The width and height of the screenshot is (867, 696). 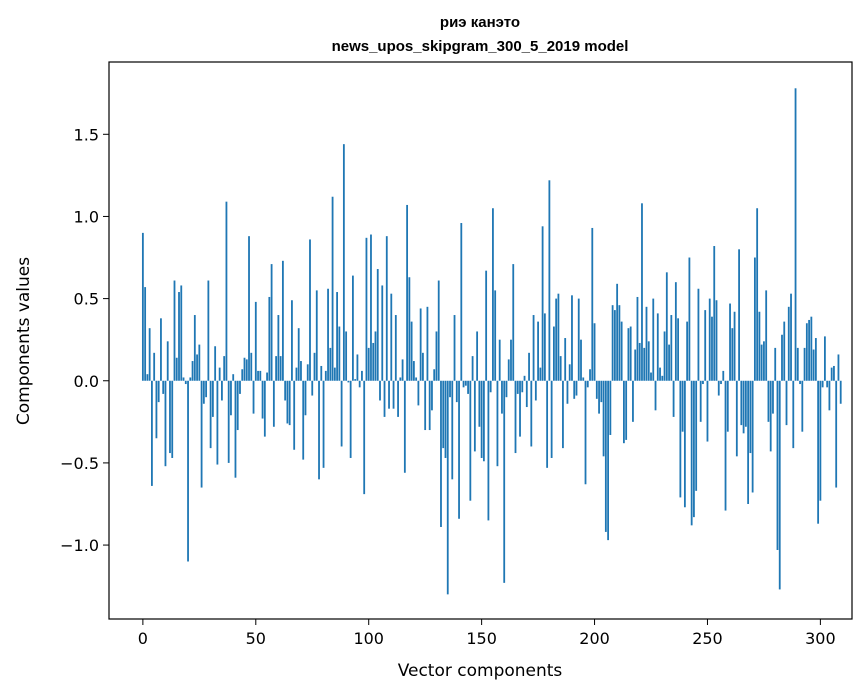 What do you see at coordinates (487, 633) in the screenshot?
I see `x-axis-ticks: 0 50 100 150 200 250 300` at bounding box center [487, 633].